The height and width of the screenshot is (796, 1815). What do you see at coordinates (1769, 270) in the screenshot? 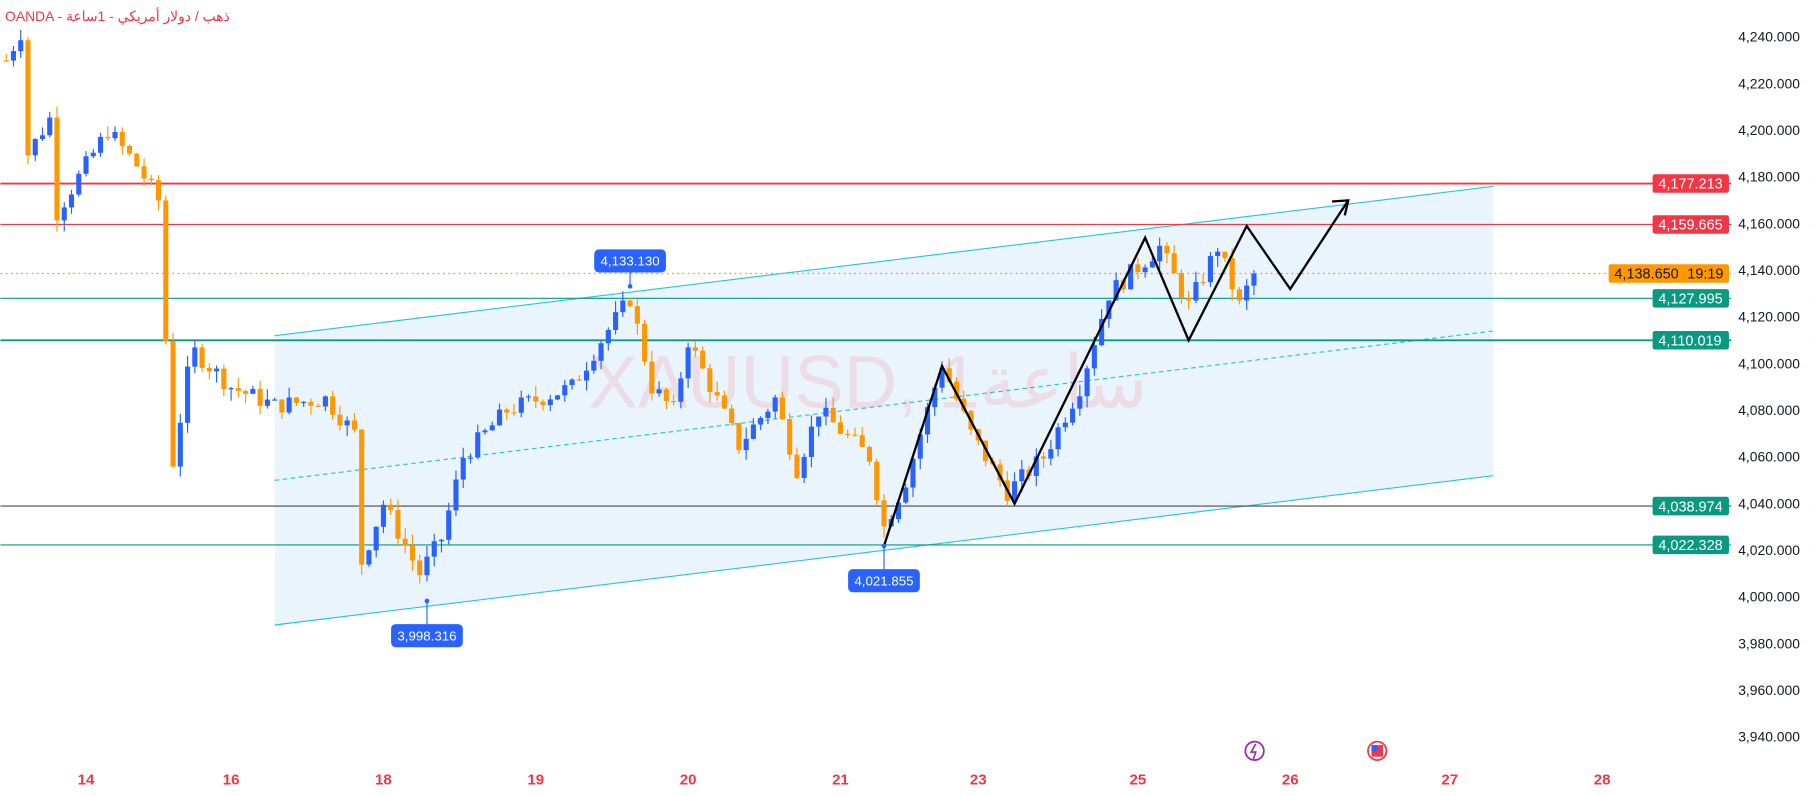
I see `price-tick-label: 4,140.000` at bounding box center [1769, 270].